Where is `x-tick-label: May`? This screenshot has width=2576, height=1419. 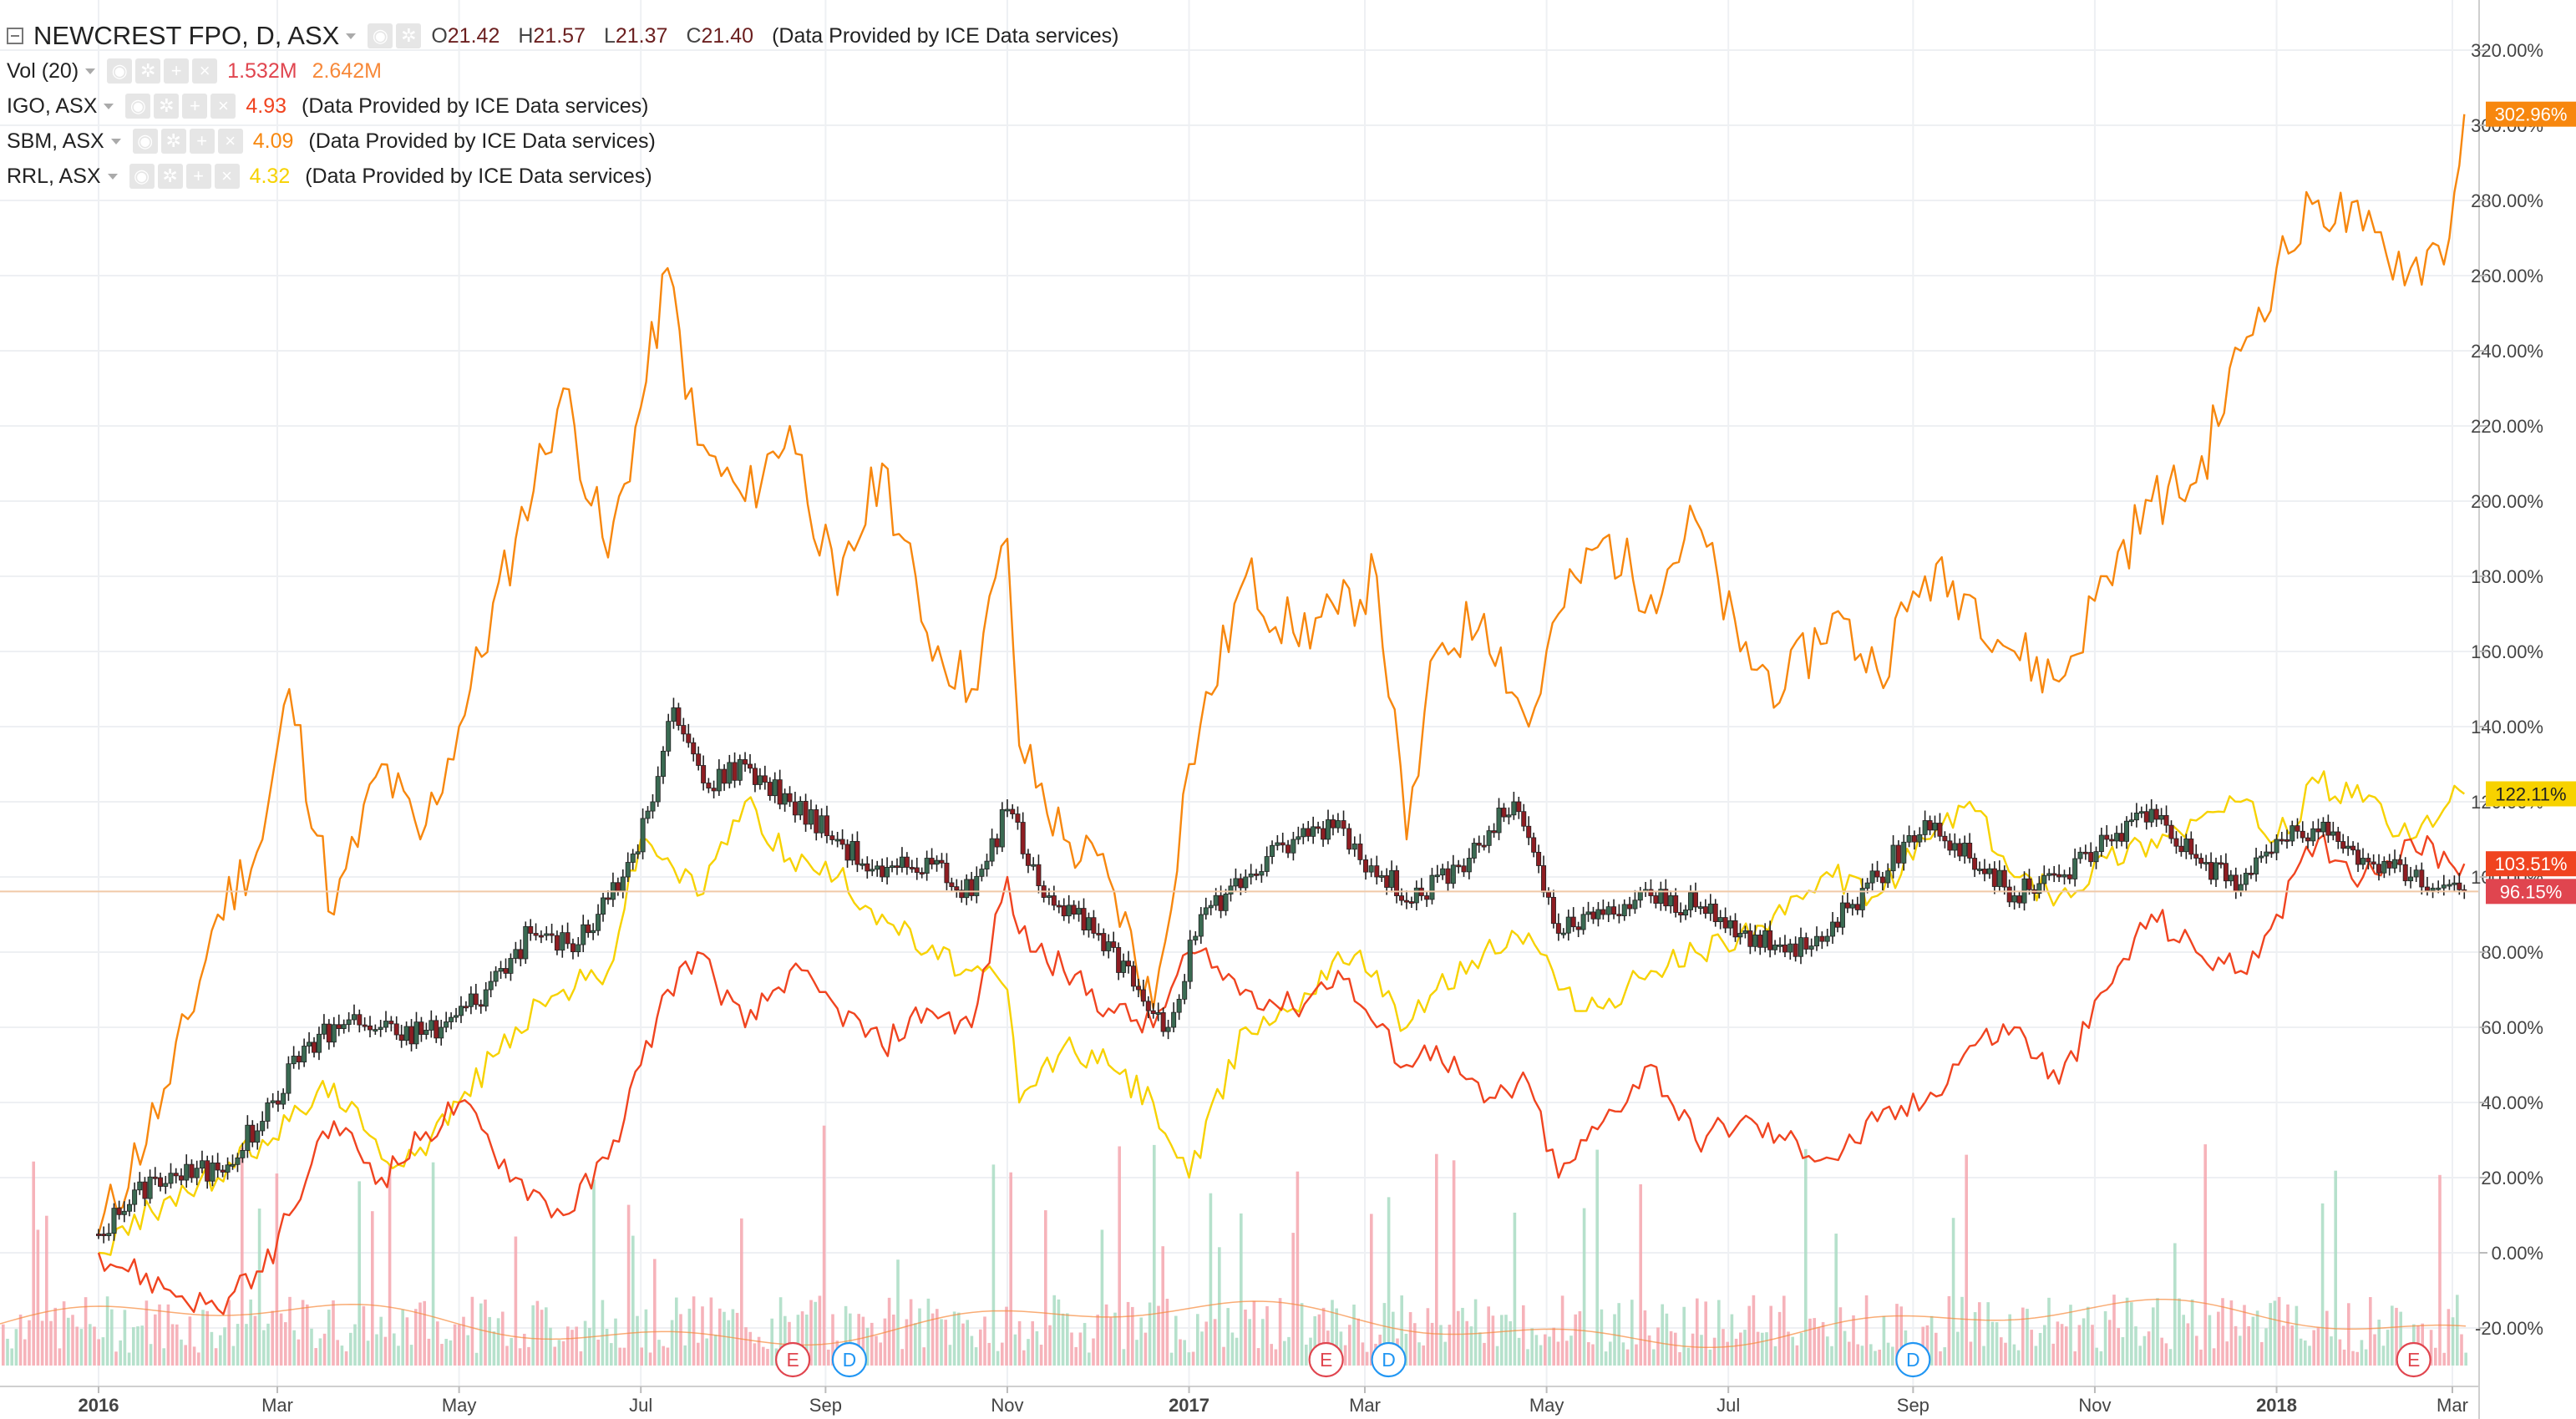 x-tick-label: May is located at coordinates (1546, 1406).